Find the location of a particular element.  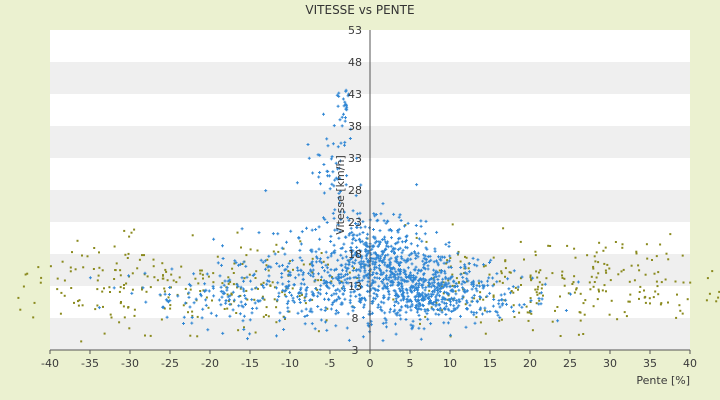

y-tick-label: 13 is located at coordinates (355, 286).